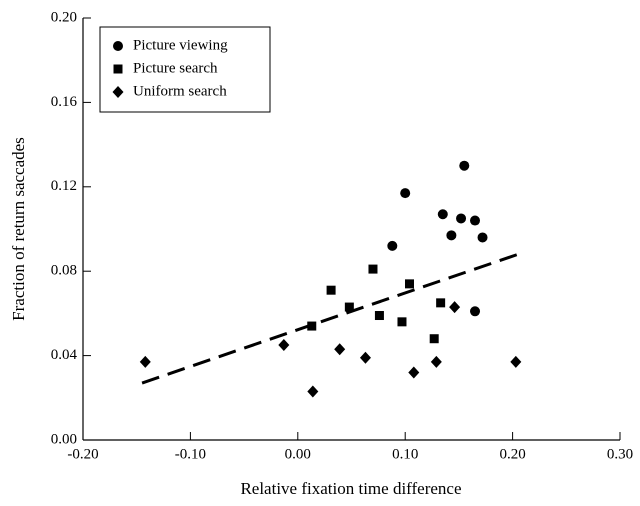  What do you see at coordinates (298, 454) in the screenshot?
I see `x-tick-label: 0.00` at bounding box center [298, 454].